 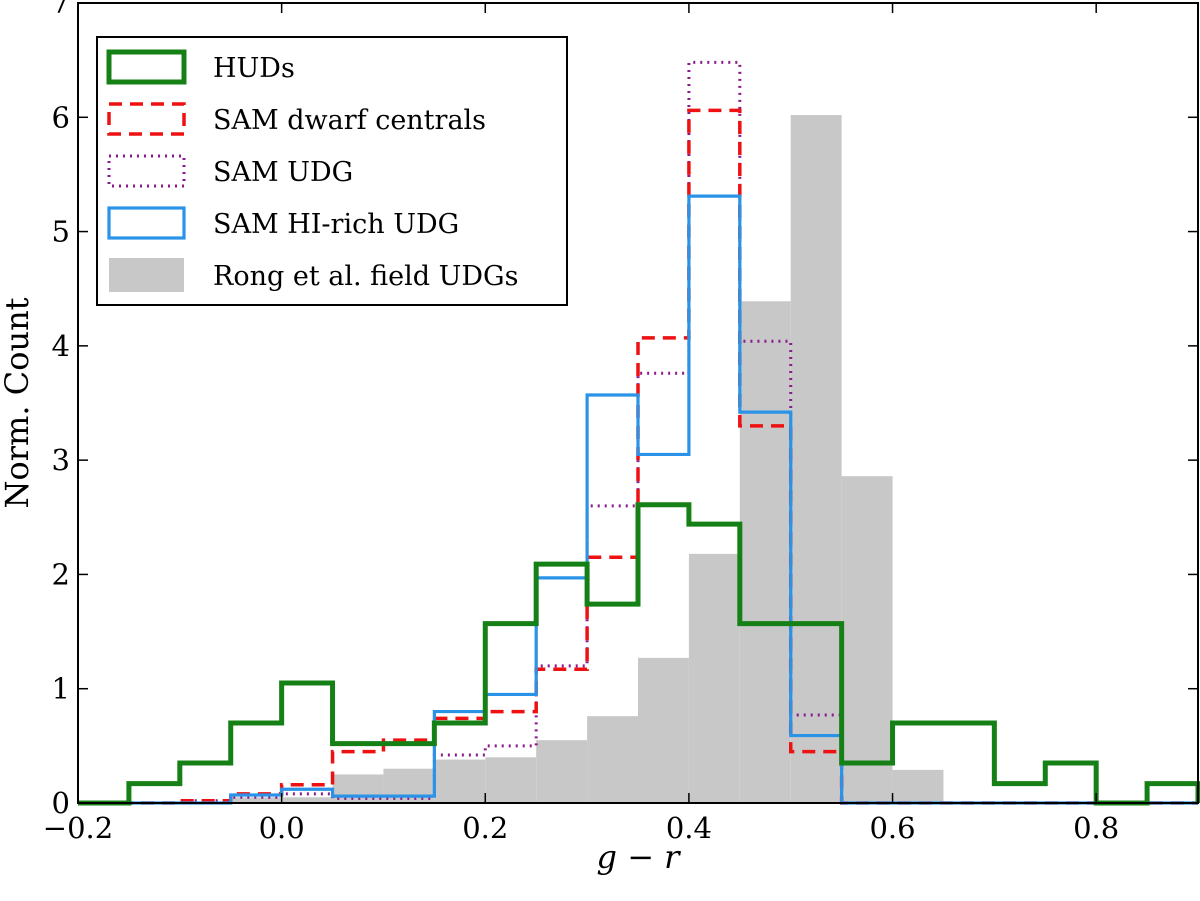 What do you see at coordinates (336, 224) in the screenshot?
I see `legend-label: SAM HI-rich UDG` at bounding box center [336, 224].